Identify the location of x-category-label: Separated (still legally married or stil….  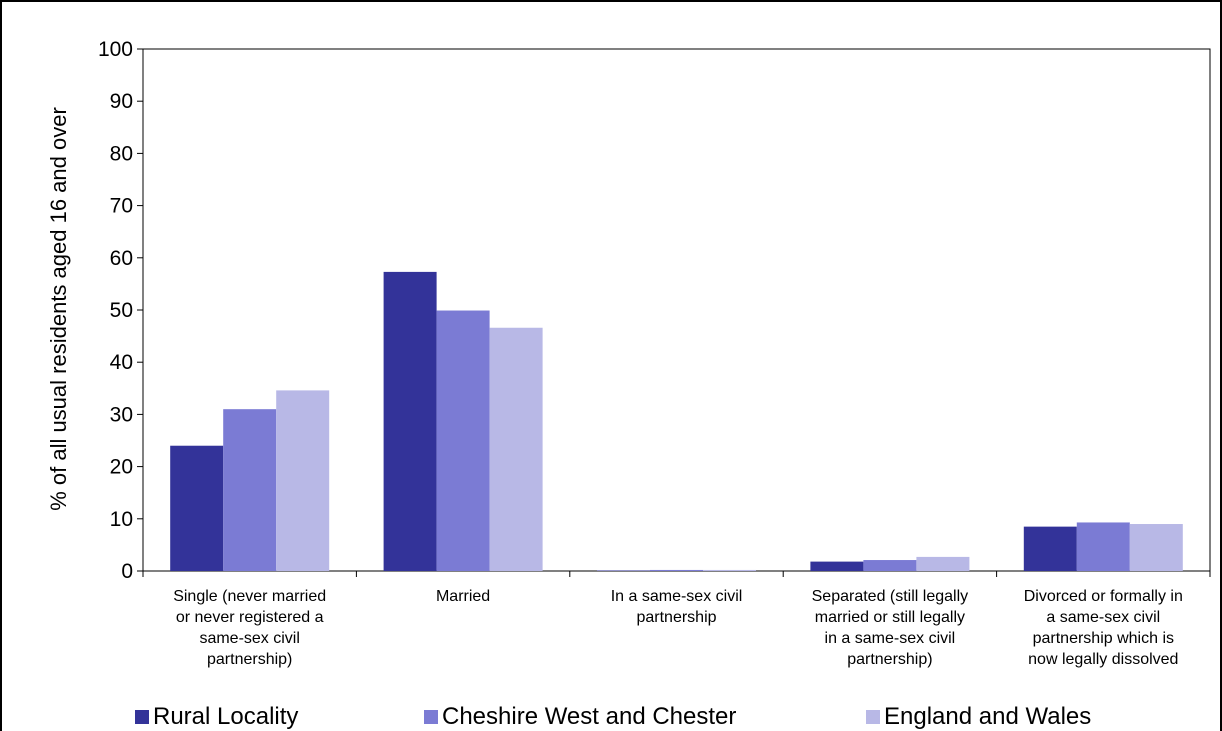
(890, 628).